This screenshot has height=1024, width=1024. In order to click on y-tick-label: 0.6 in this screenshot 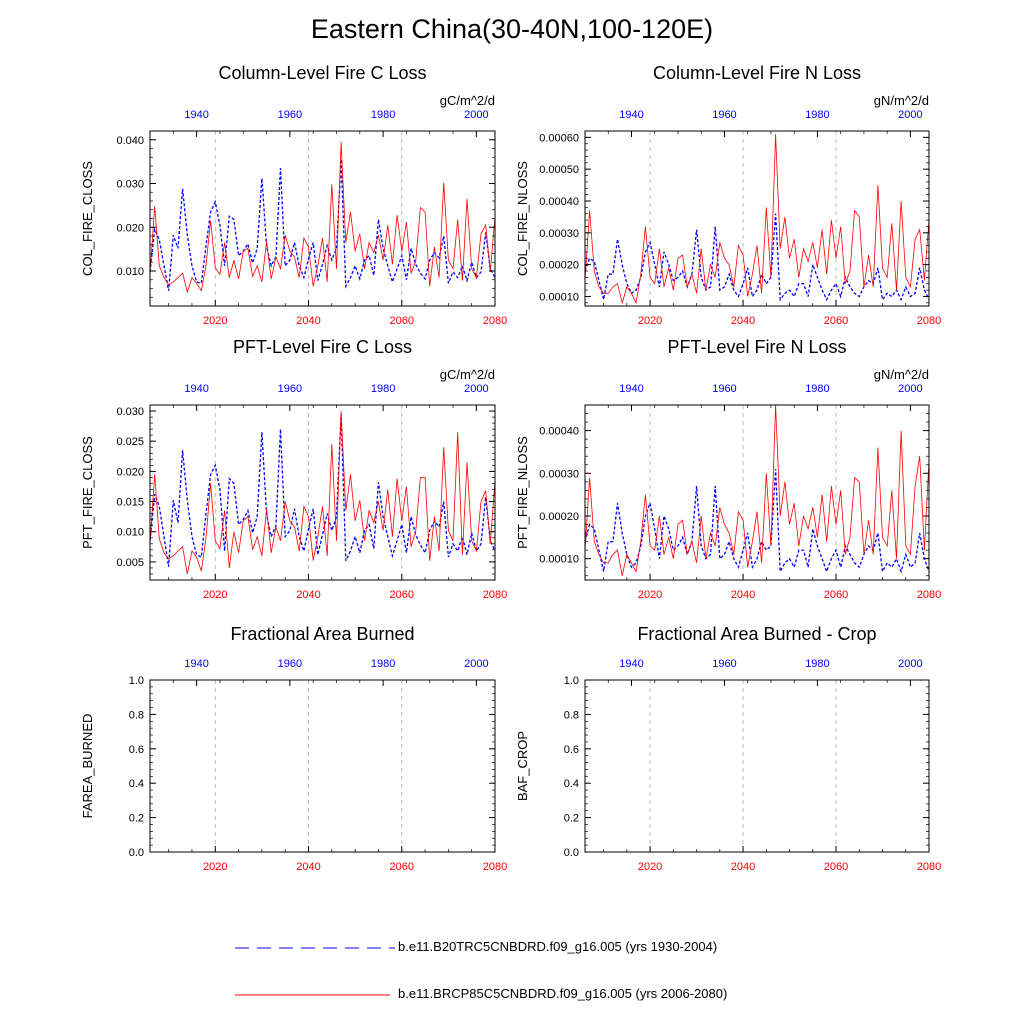, I will do `click(136, 750)`.